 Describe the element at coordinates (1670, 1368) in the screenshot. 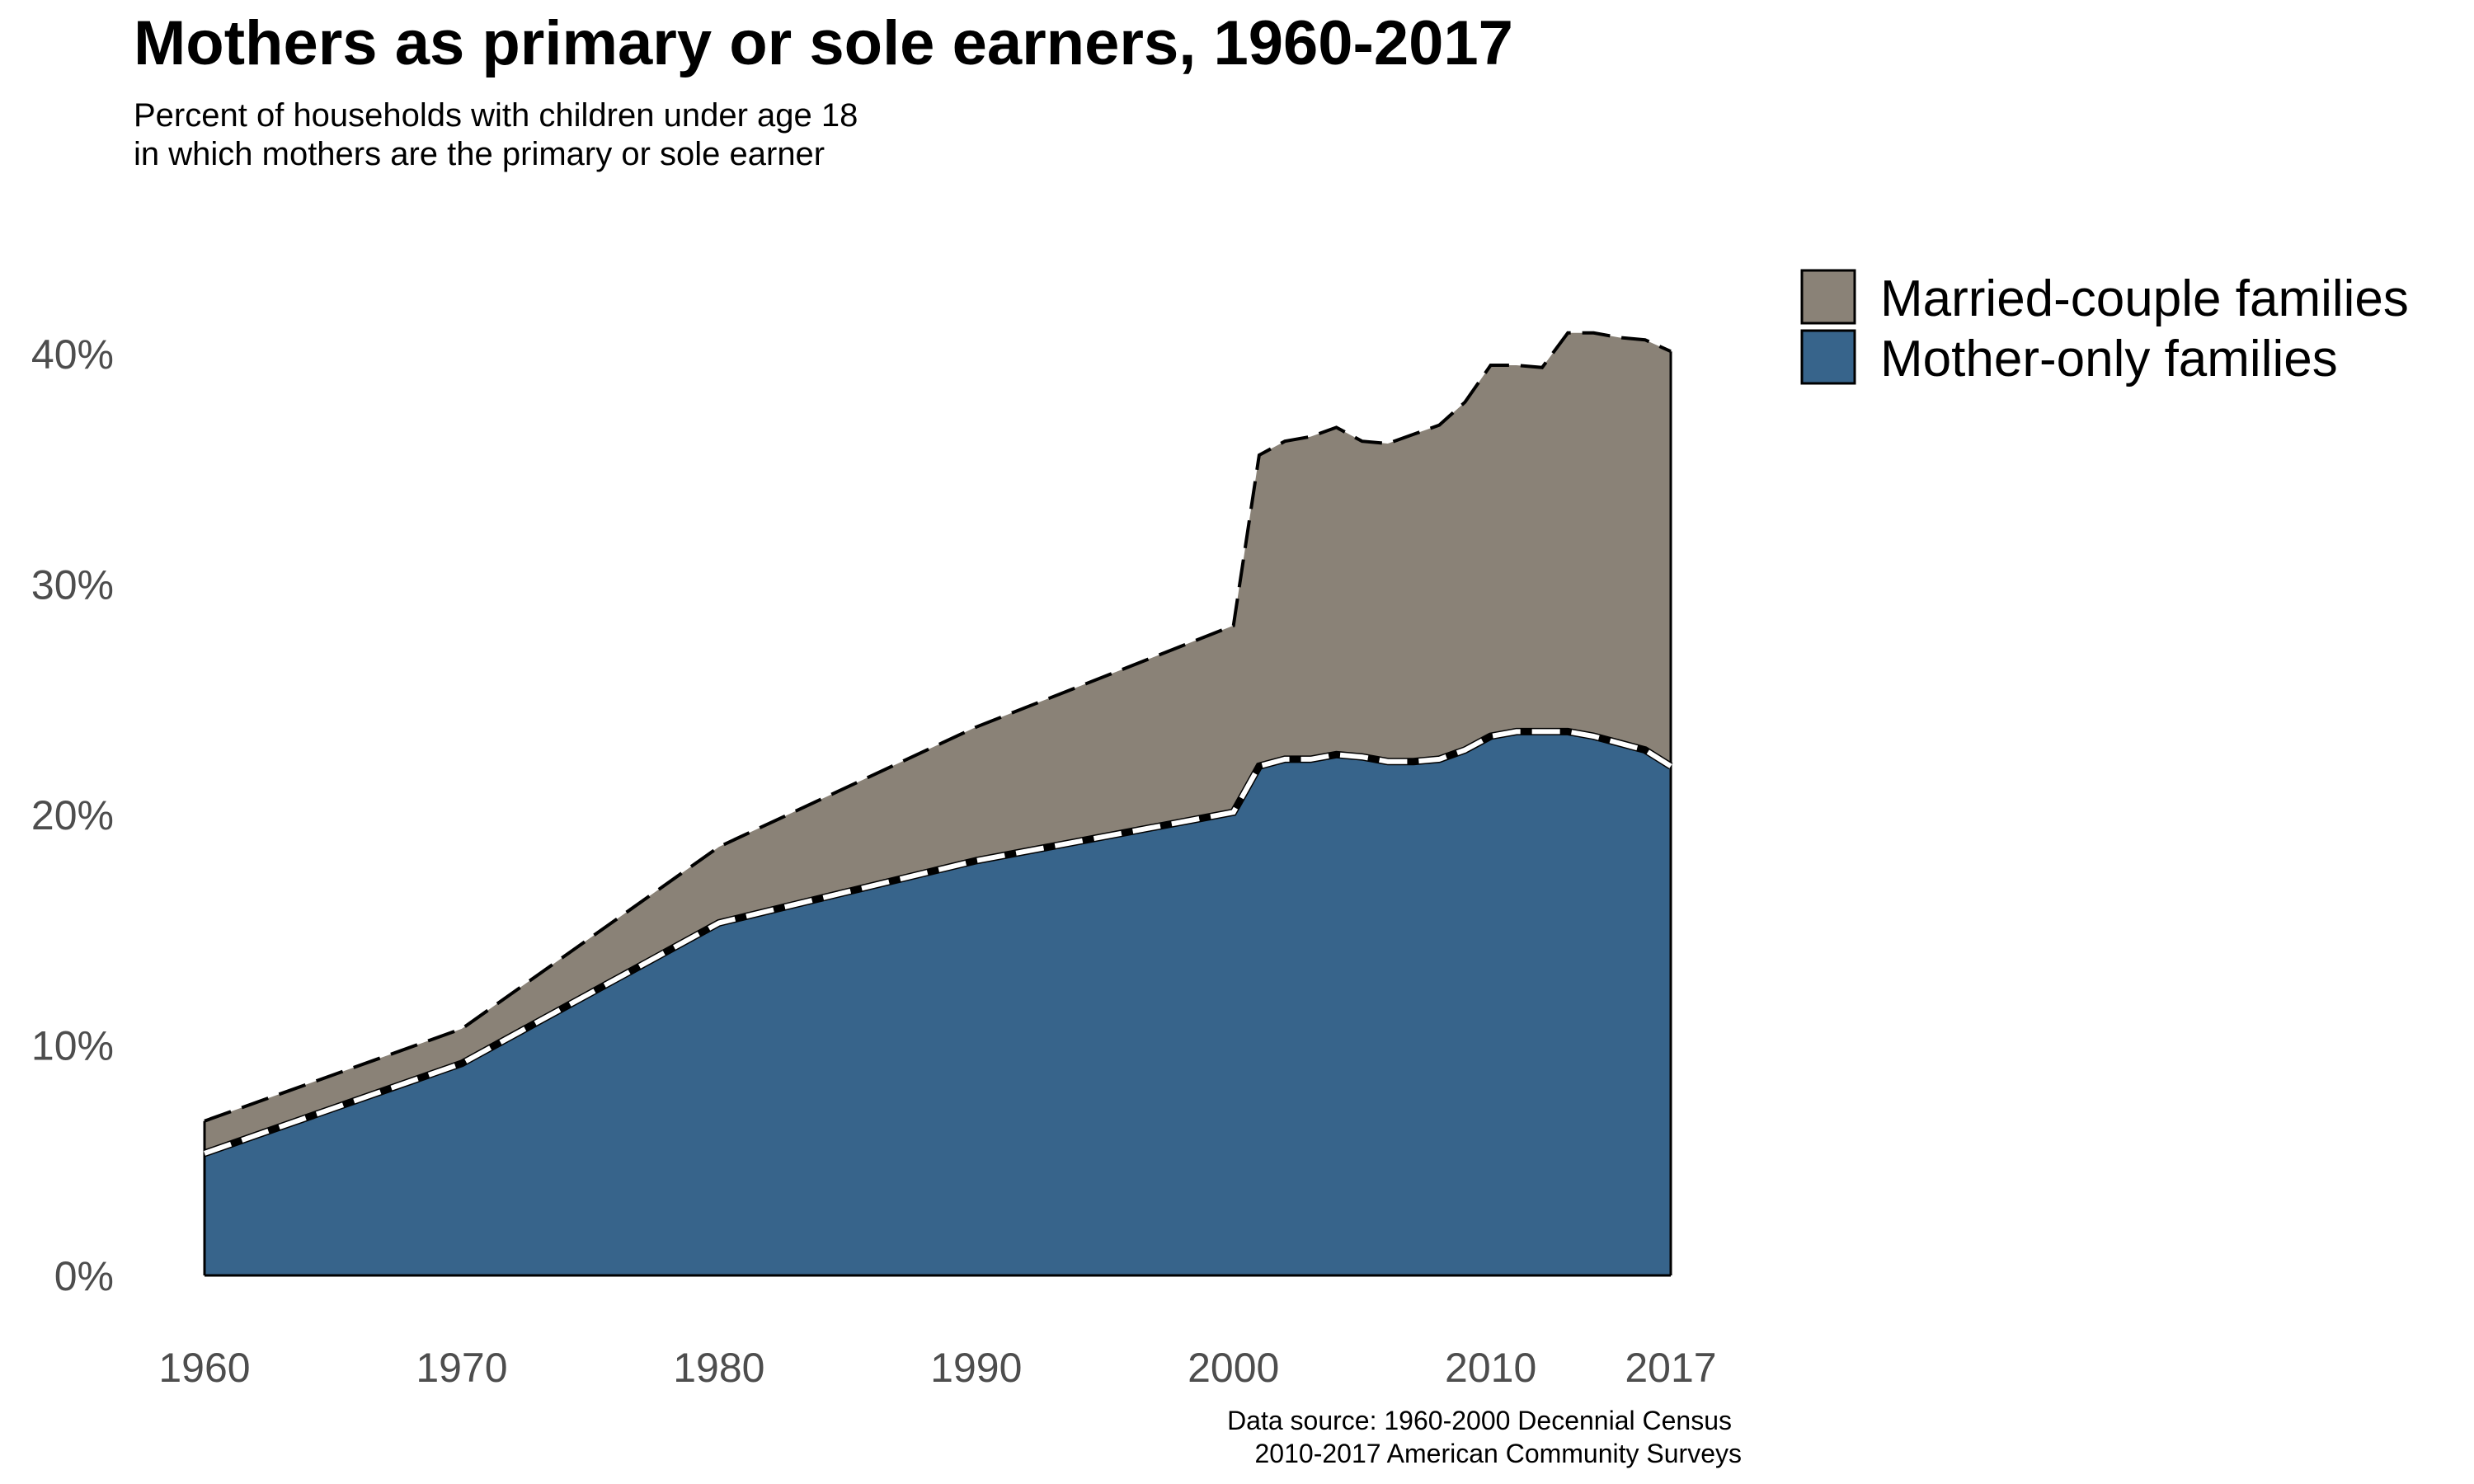

I see `x-tick-label: 2017` at that location.